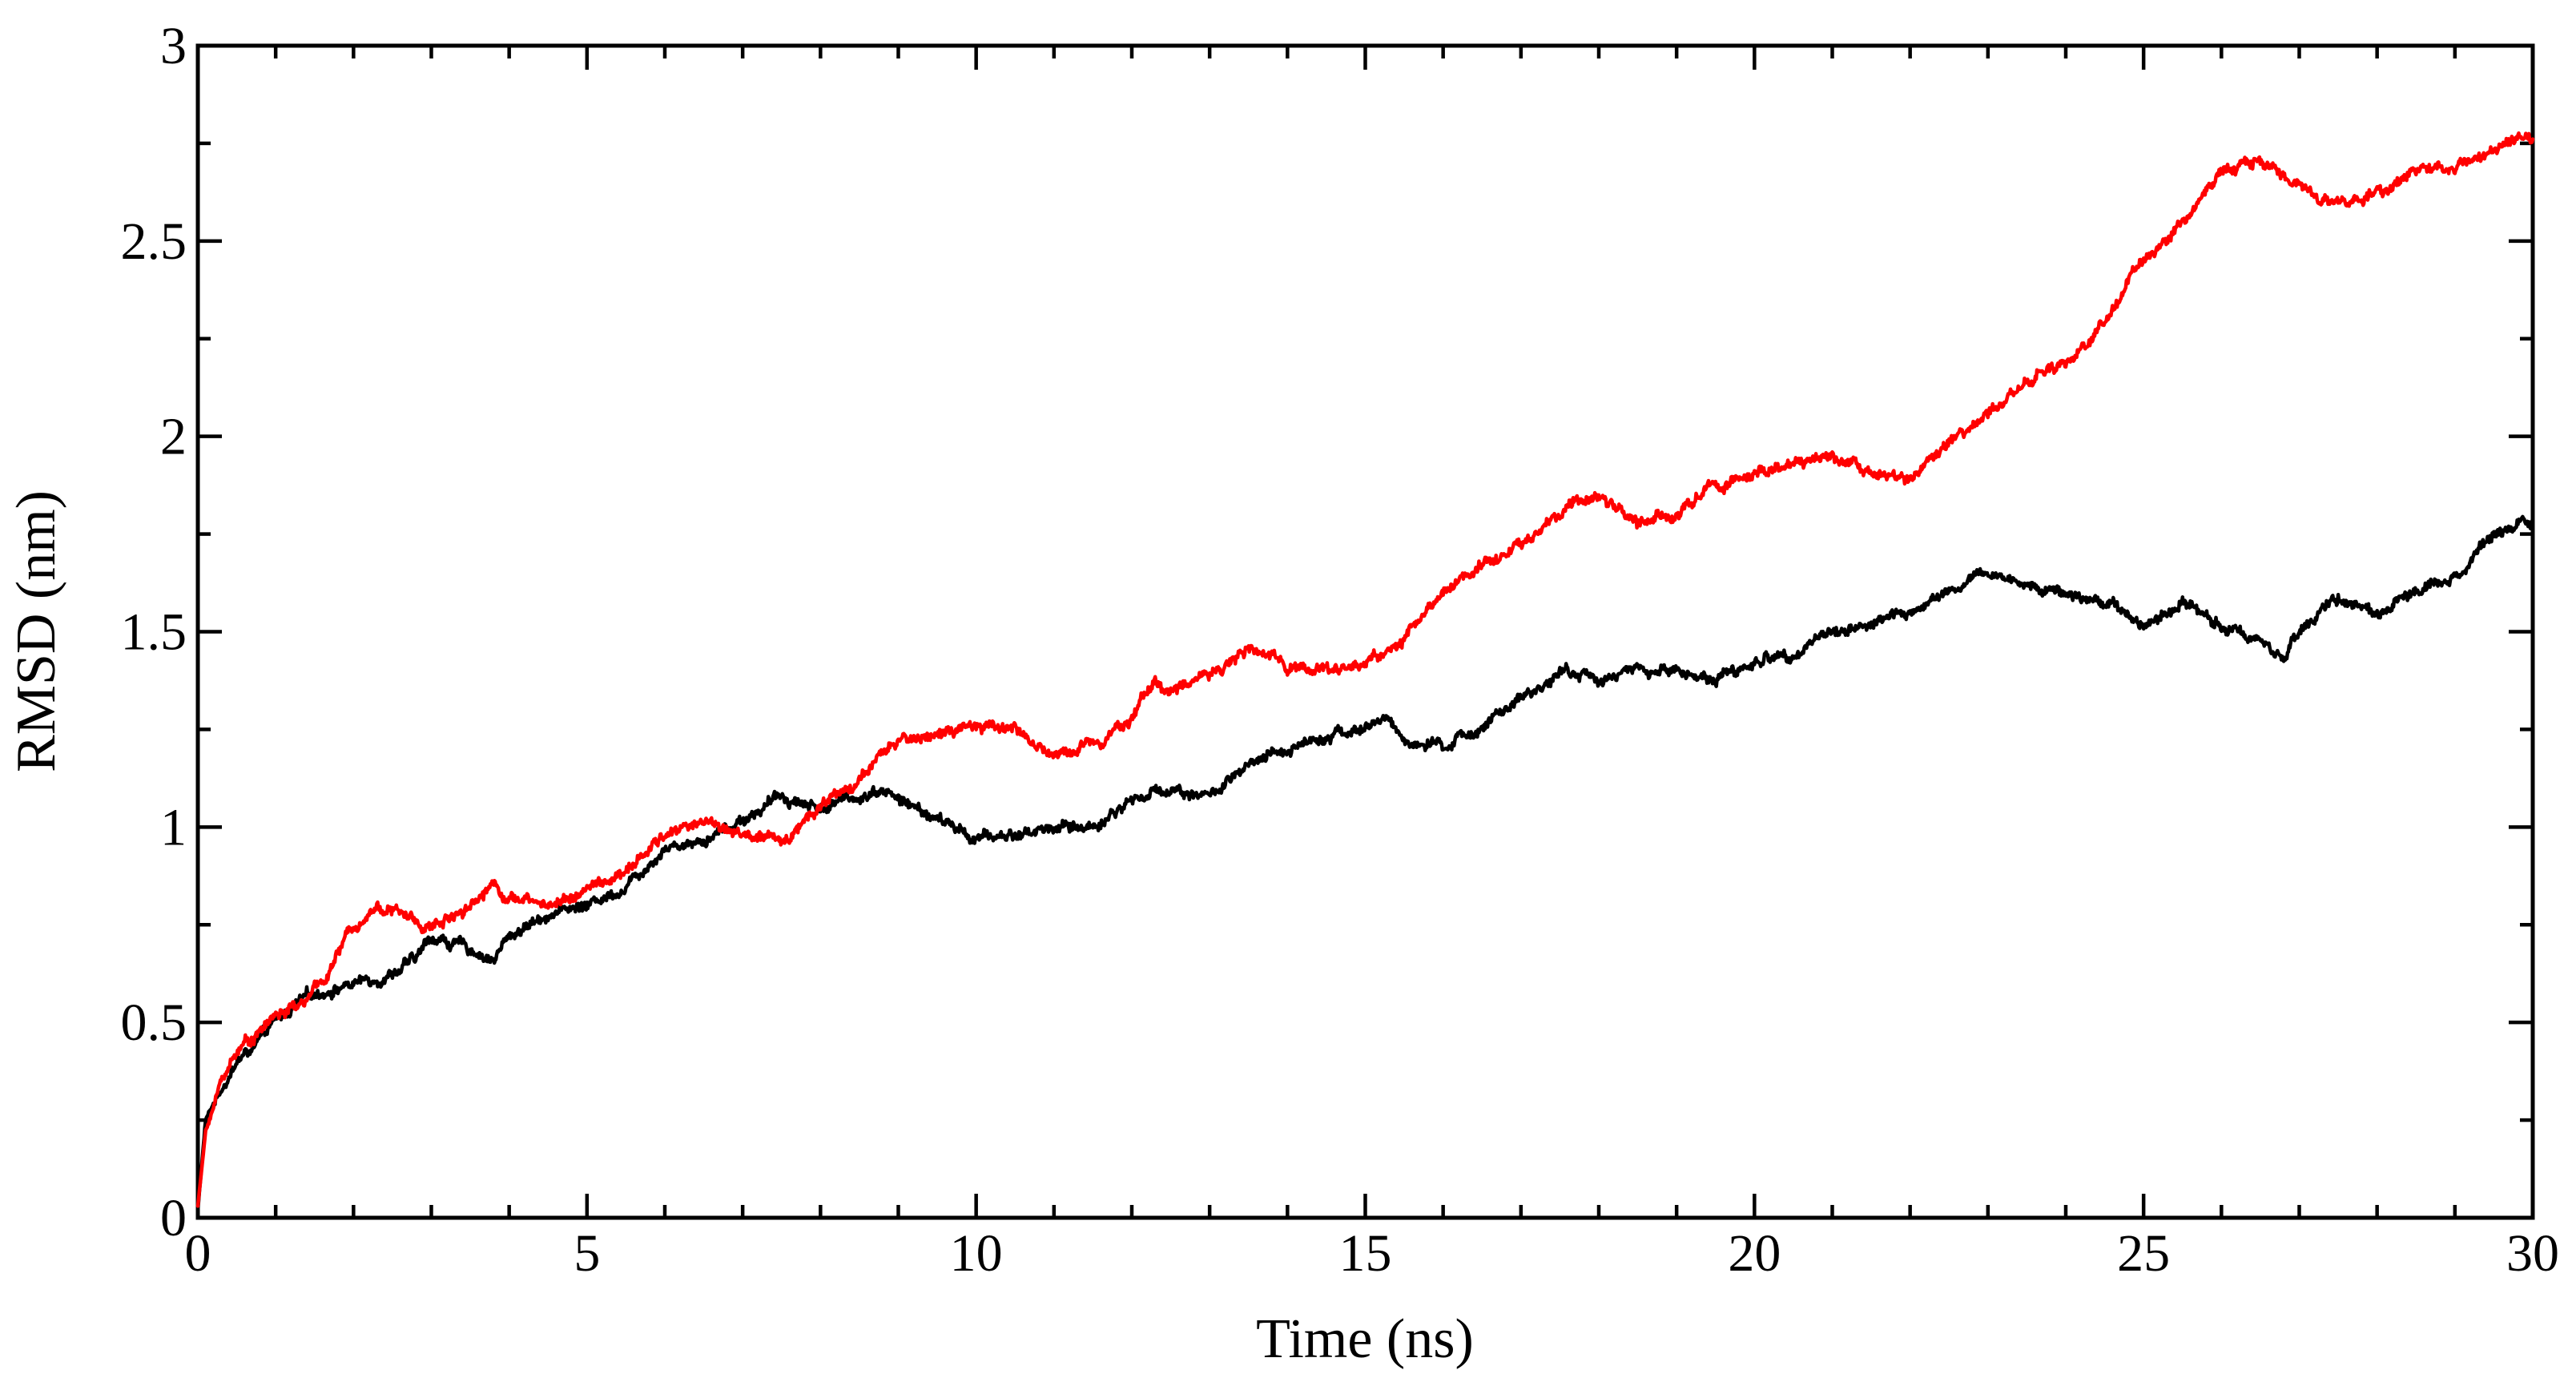 This screenshot has width=2576, height=1378. I want to click on y-tick-label: 0.5, so click(154, 1022).